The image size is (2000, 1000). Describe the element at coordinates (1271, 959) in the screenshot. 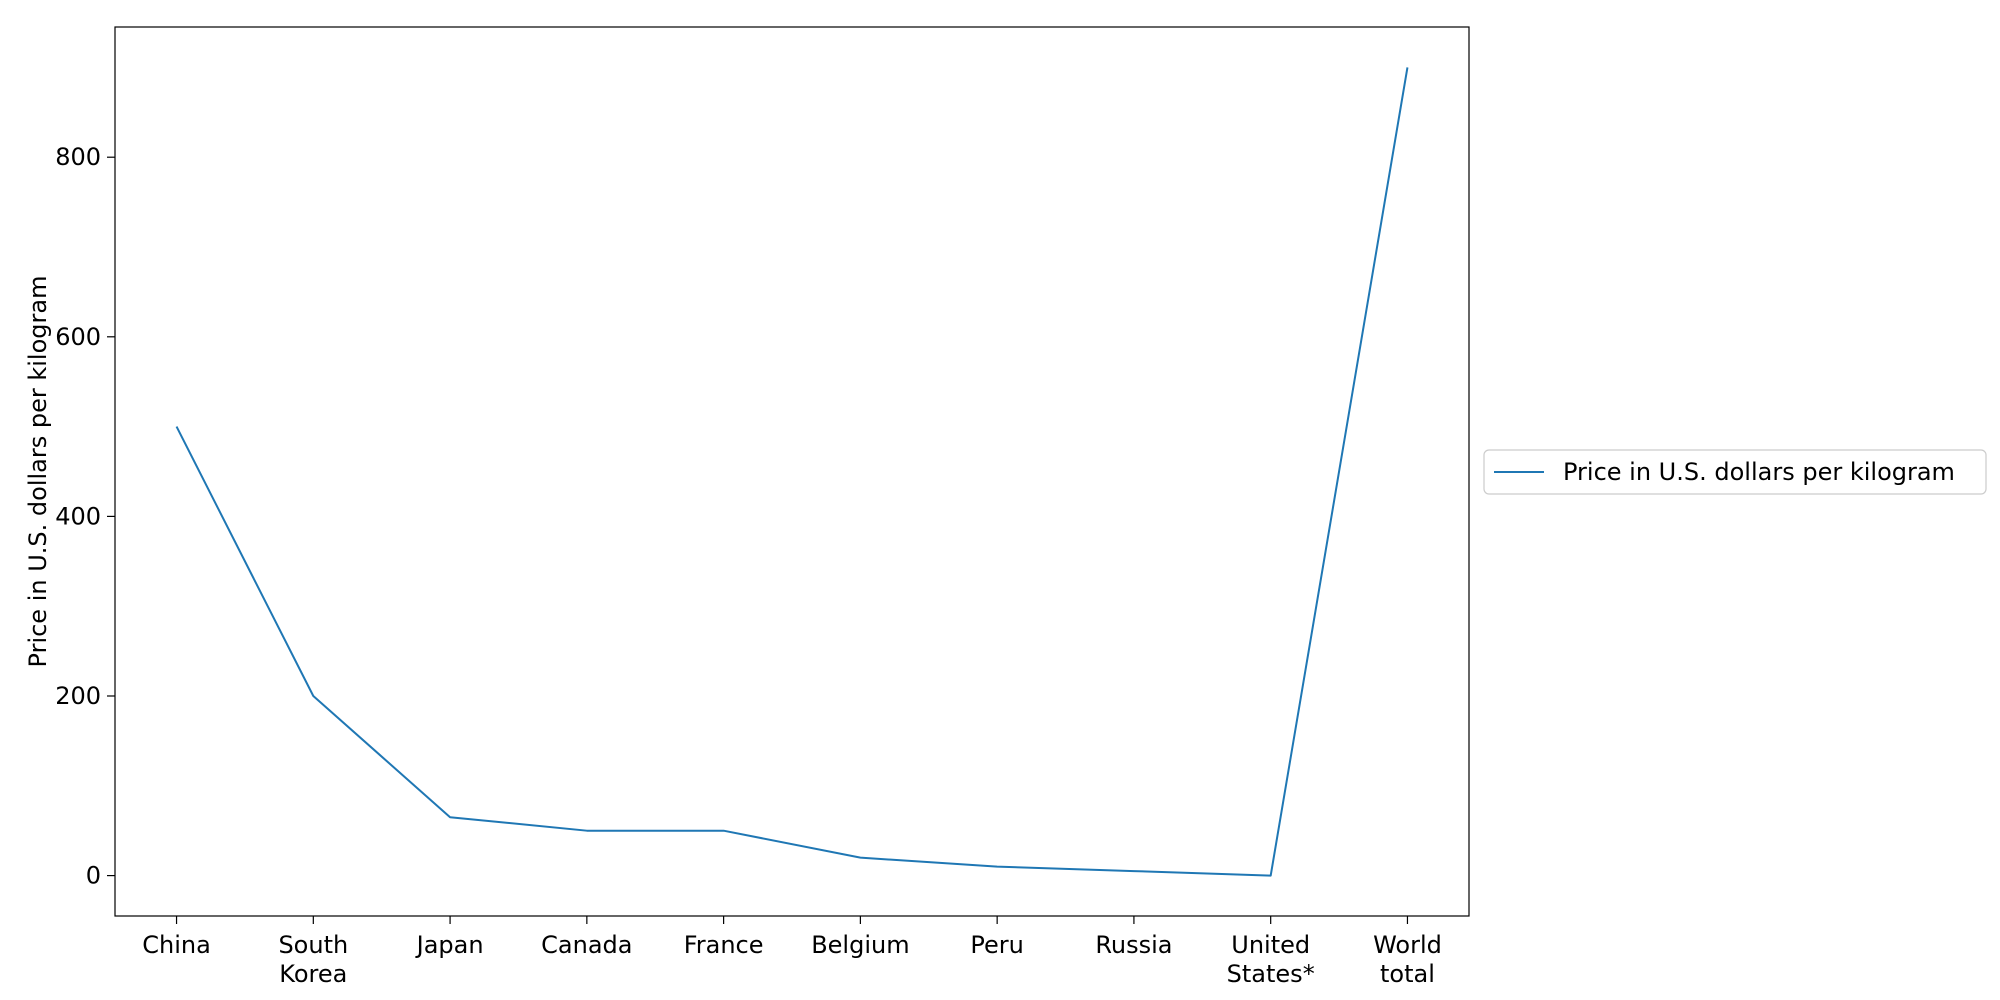

I see `x-tick-label: United States*` at that location.